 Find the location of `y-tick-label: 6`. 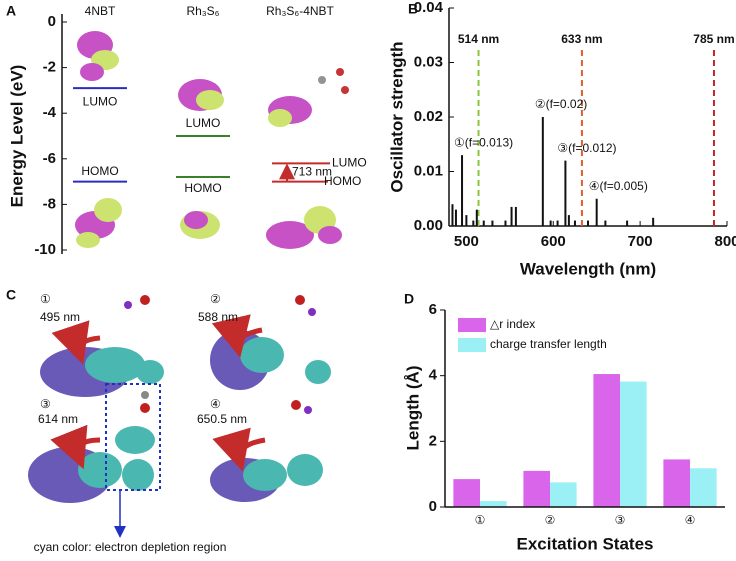

y-tick-label: 6 is located at coordinates (433, 309).